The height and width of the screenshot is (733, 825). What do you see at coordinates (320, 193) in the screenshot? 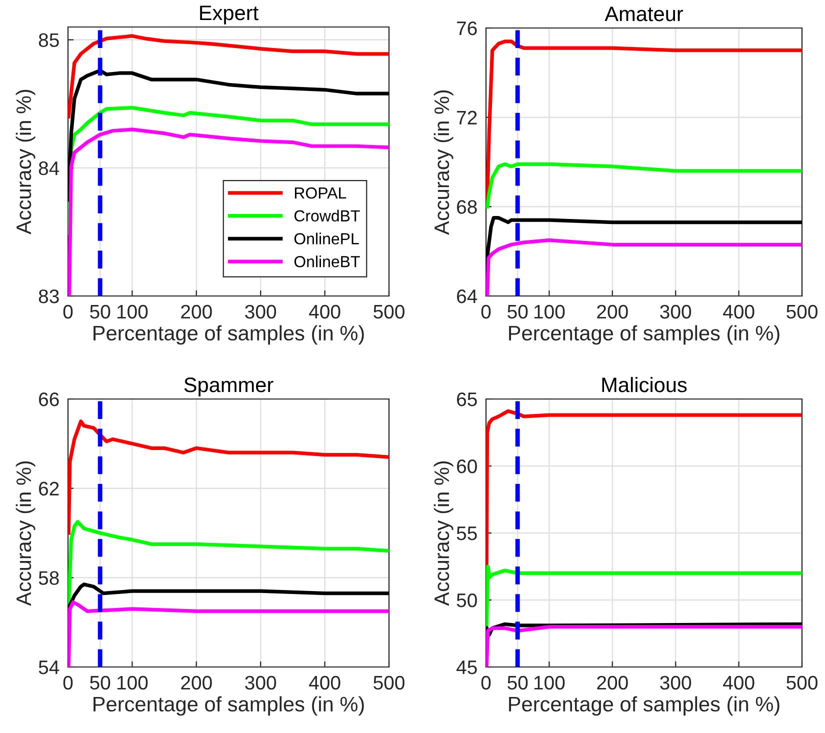
I see `legend-label: ROPAL` at bounding box center [320, 193].